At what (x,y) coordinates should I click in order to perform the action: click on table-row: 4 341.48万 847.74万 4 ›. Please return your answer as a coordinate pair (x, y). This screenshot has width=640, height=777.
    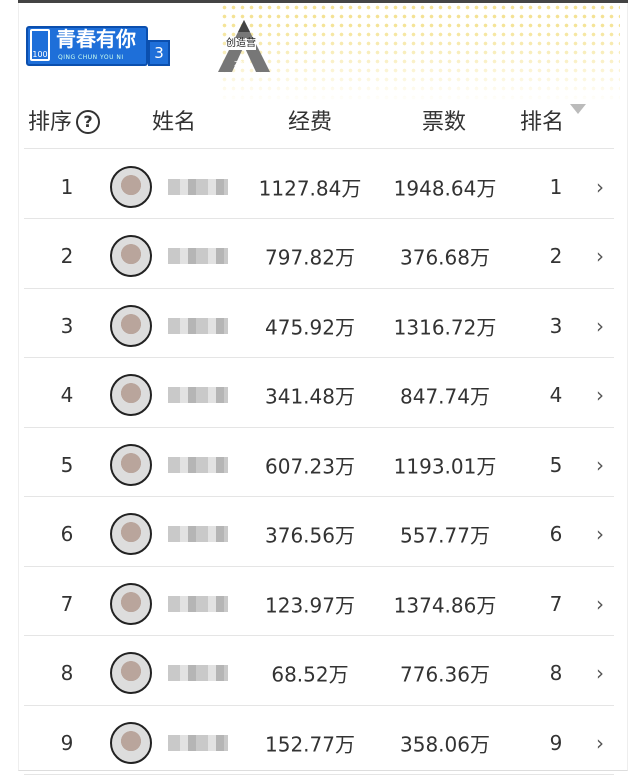
    Looking at the image, I should click on (320, 395).